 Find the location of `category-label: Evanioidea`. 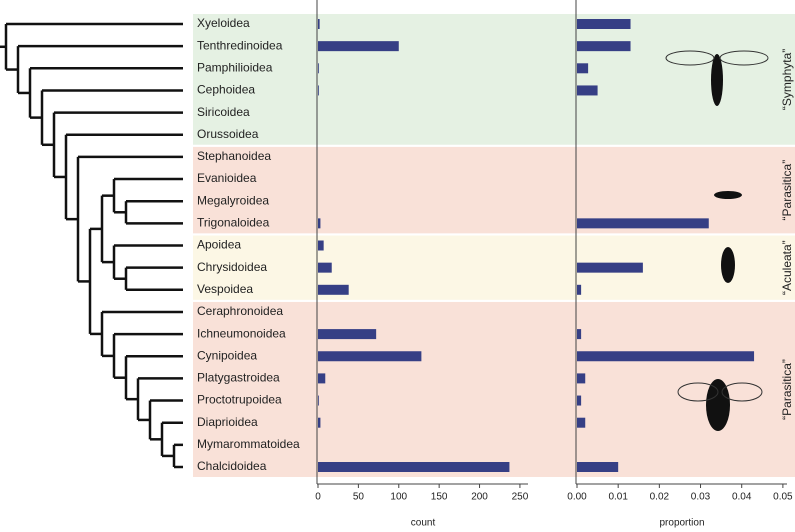

category-label: Evanioidea is located at coordinates (227, 178).